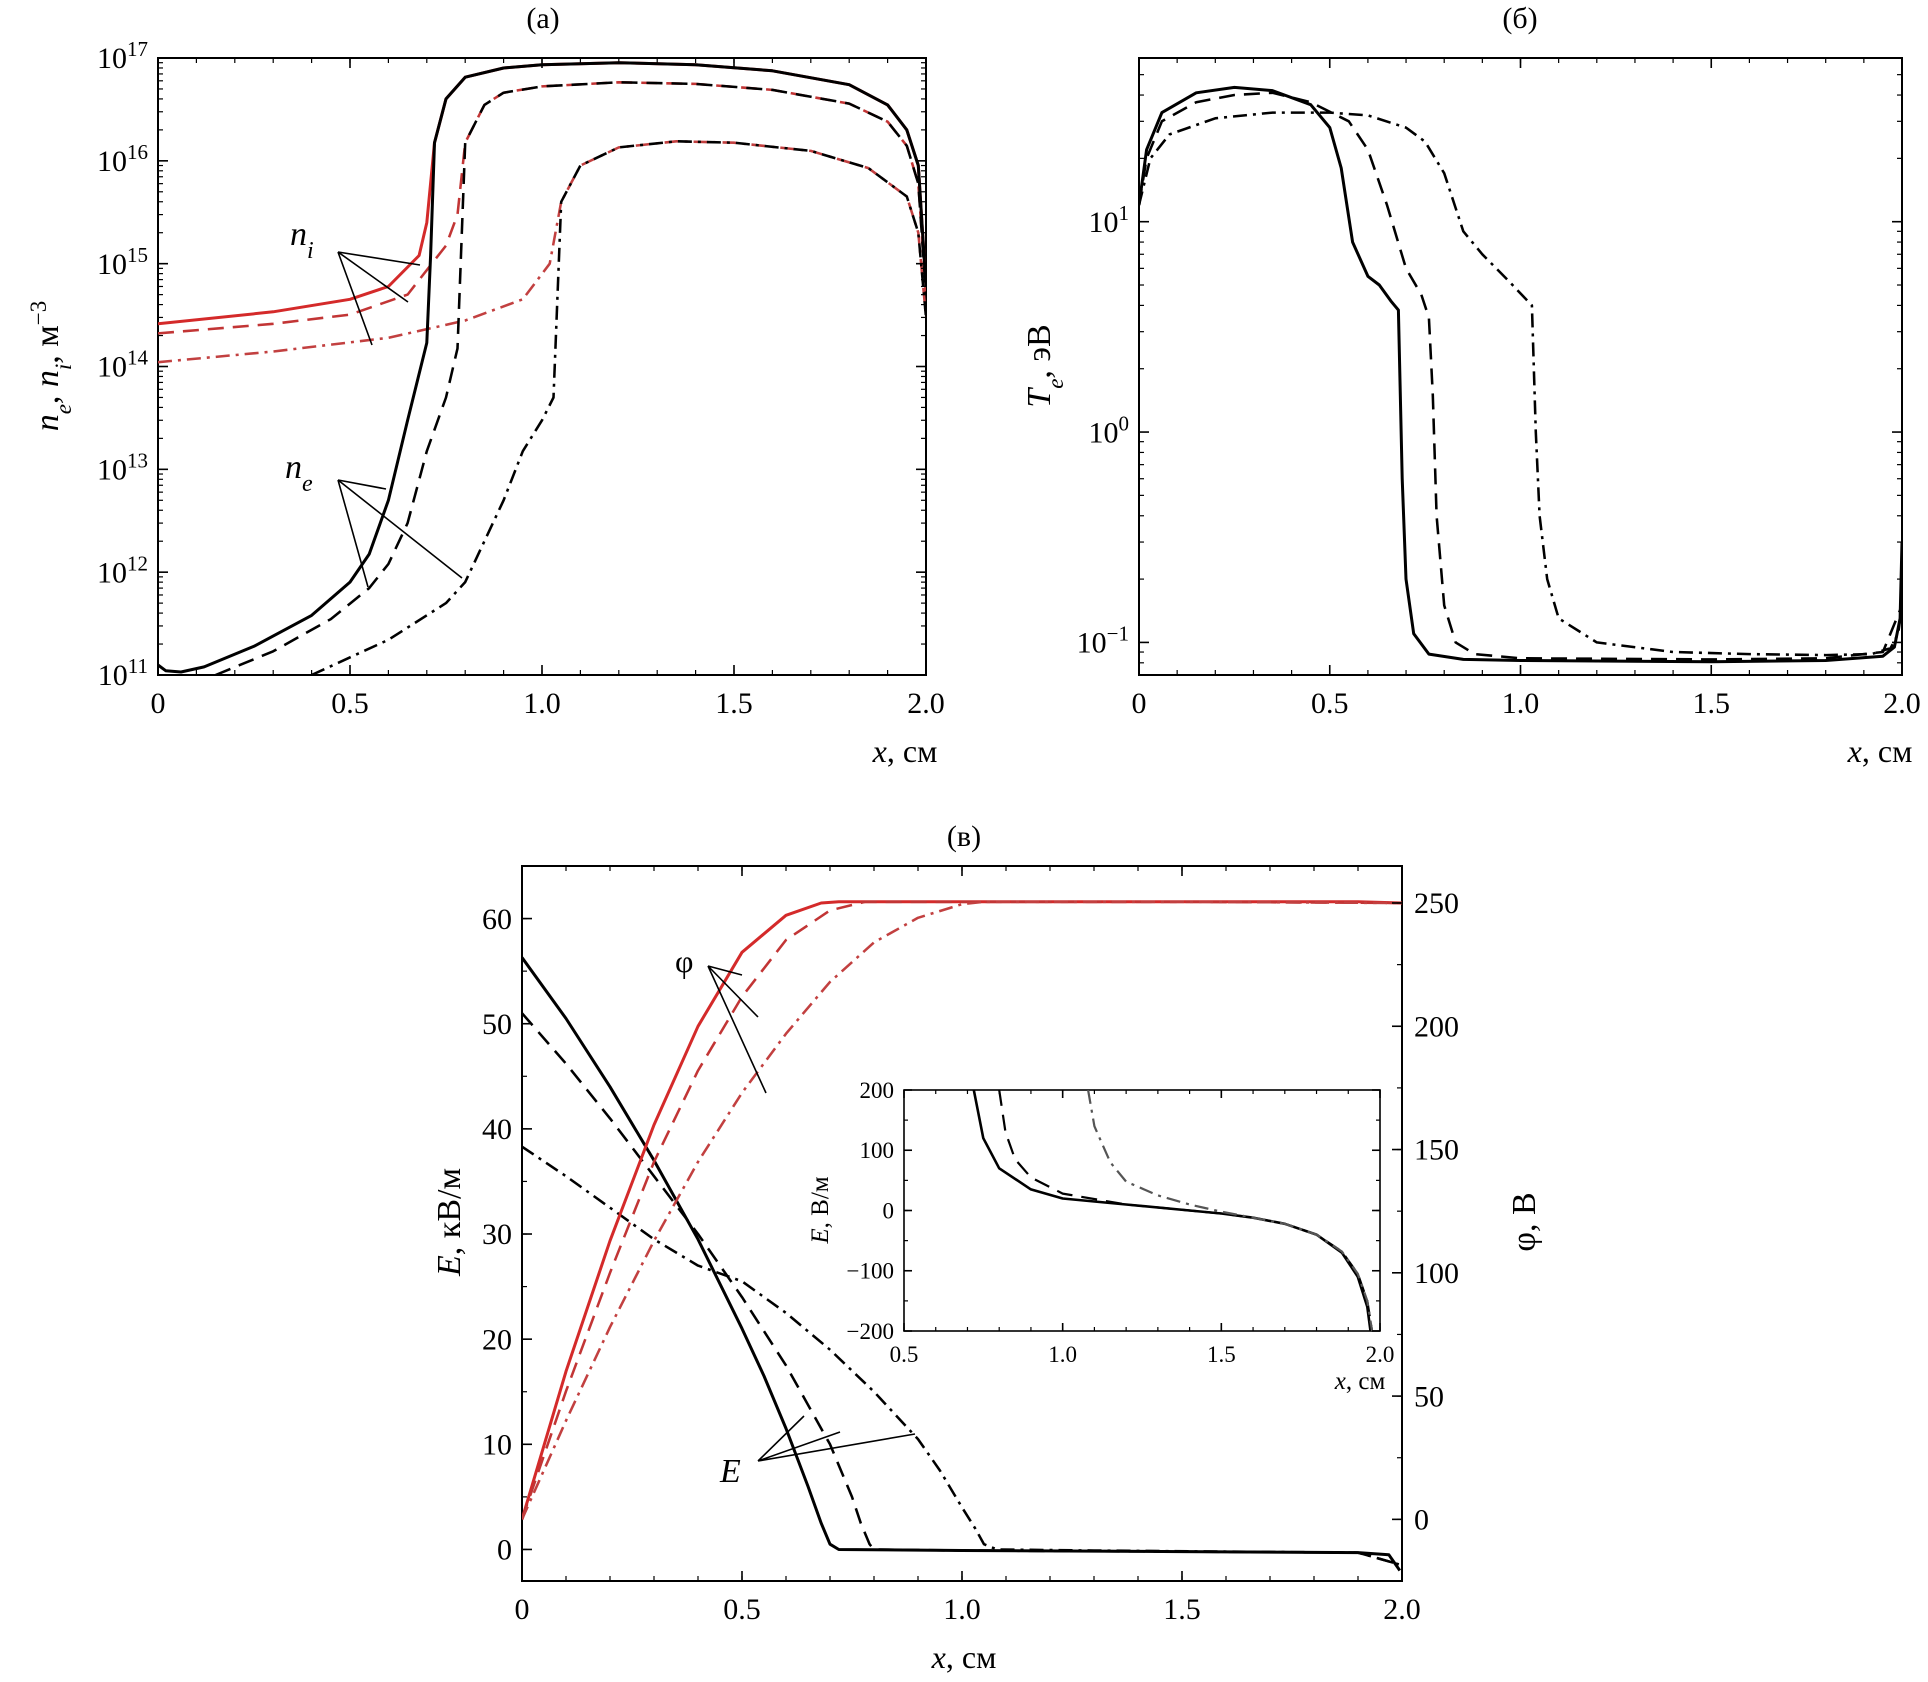 This screenshot has width=1928, height=1682. Describe the element at coordinates (1524, 1221) in the screenshot. I see `panel-c-y-right-axis-label: φ, В` at that location.